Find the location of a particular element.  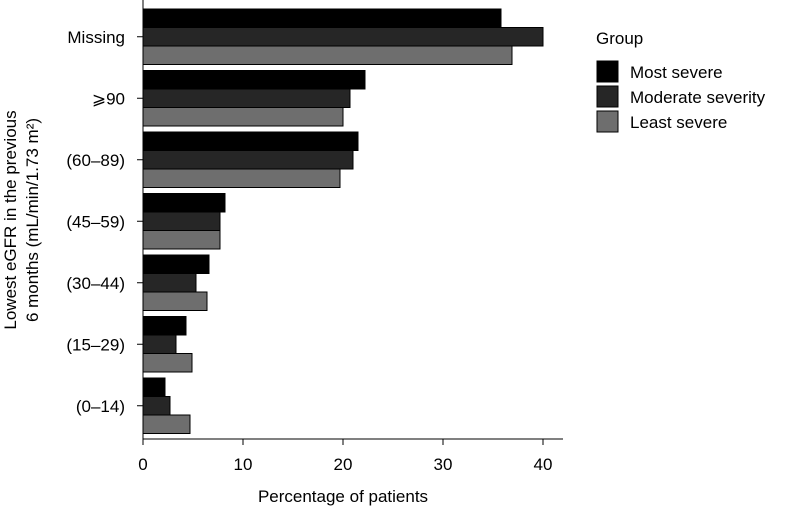

y-tick-label: (30–44) is located at coordinates (95, 283).